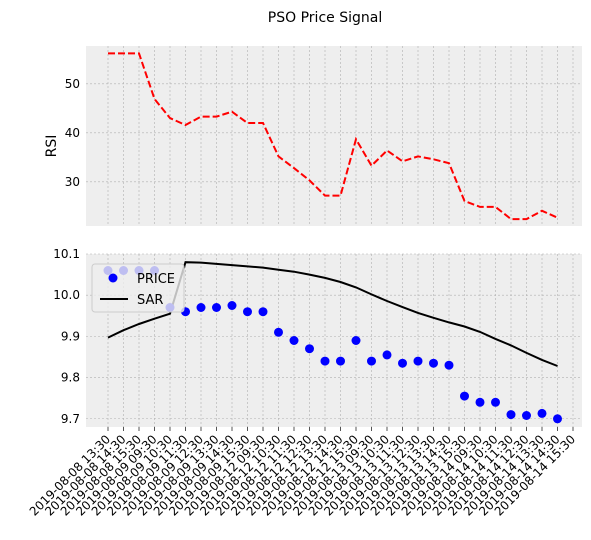 This screenshot has width=591, height=540. What do you see at coordinates (138, 288) in the screenshot?
I see `legend: PRICE SAR` at bounding box center [138, 288].